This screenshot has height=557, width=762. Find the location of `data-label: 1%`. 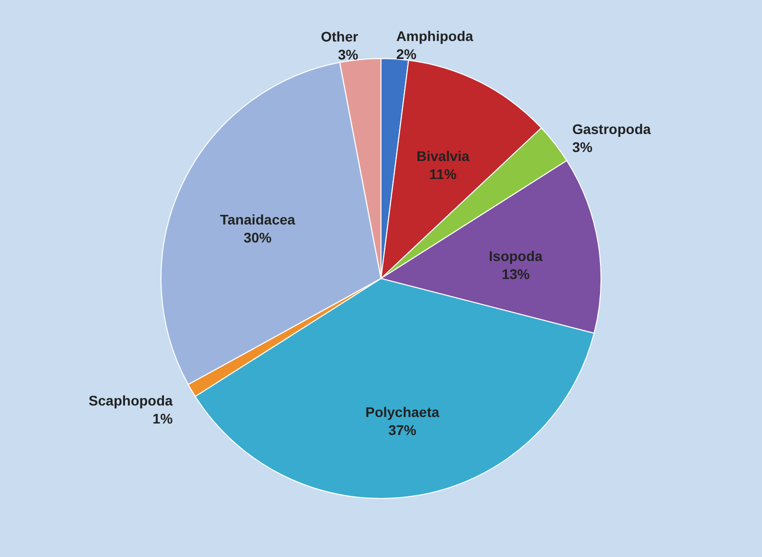

data-label: 1% is located at coordinates (163, 418).